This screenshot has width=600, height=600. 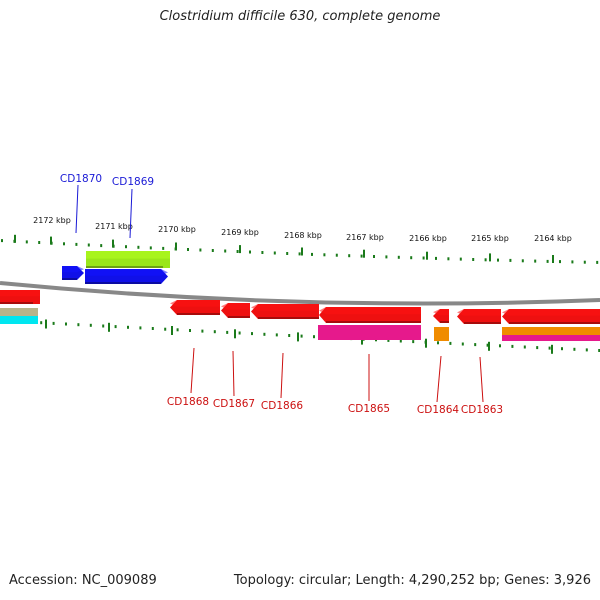 What do you see at coordinates (370, 315) in the screenshot?
I see `gene-feature-cd1865` at bounding box center [370, 315].